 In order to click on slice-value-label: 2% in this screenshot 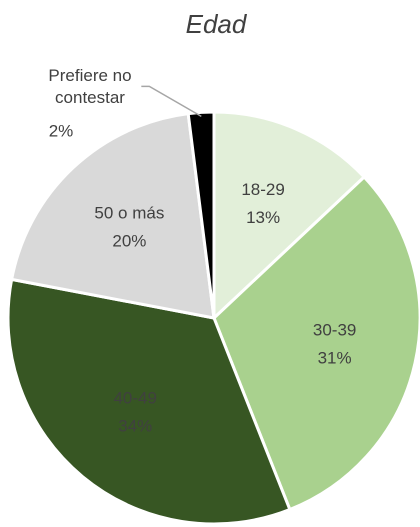, I will do `click(61, 130)`.